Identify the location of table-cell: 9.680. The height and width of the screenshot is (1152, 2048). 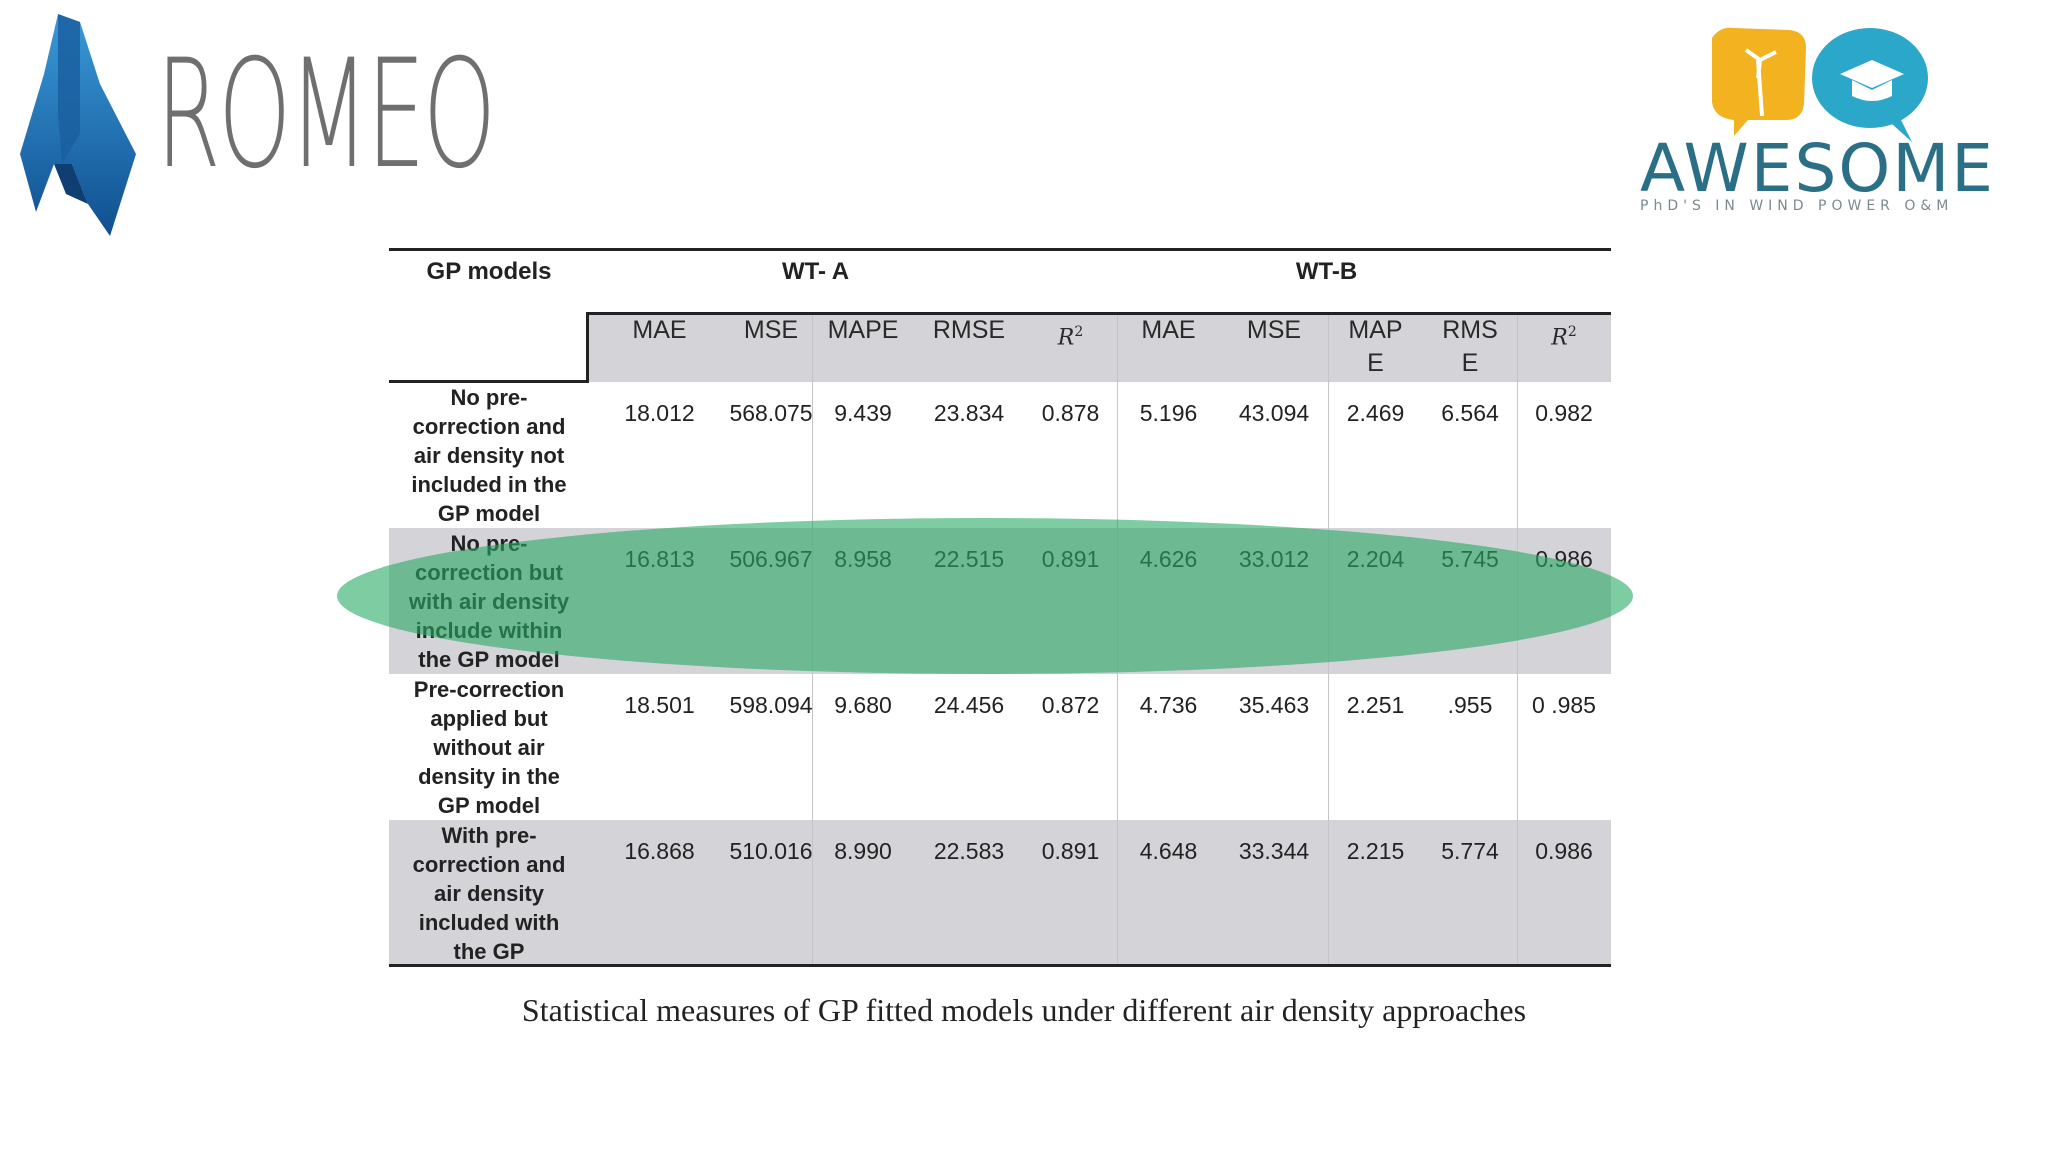
(863, 704).